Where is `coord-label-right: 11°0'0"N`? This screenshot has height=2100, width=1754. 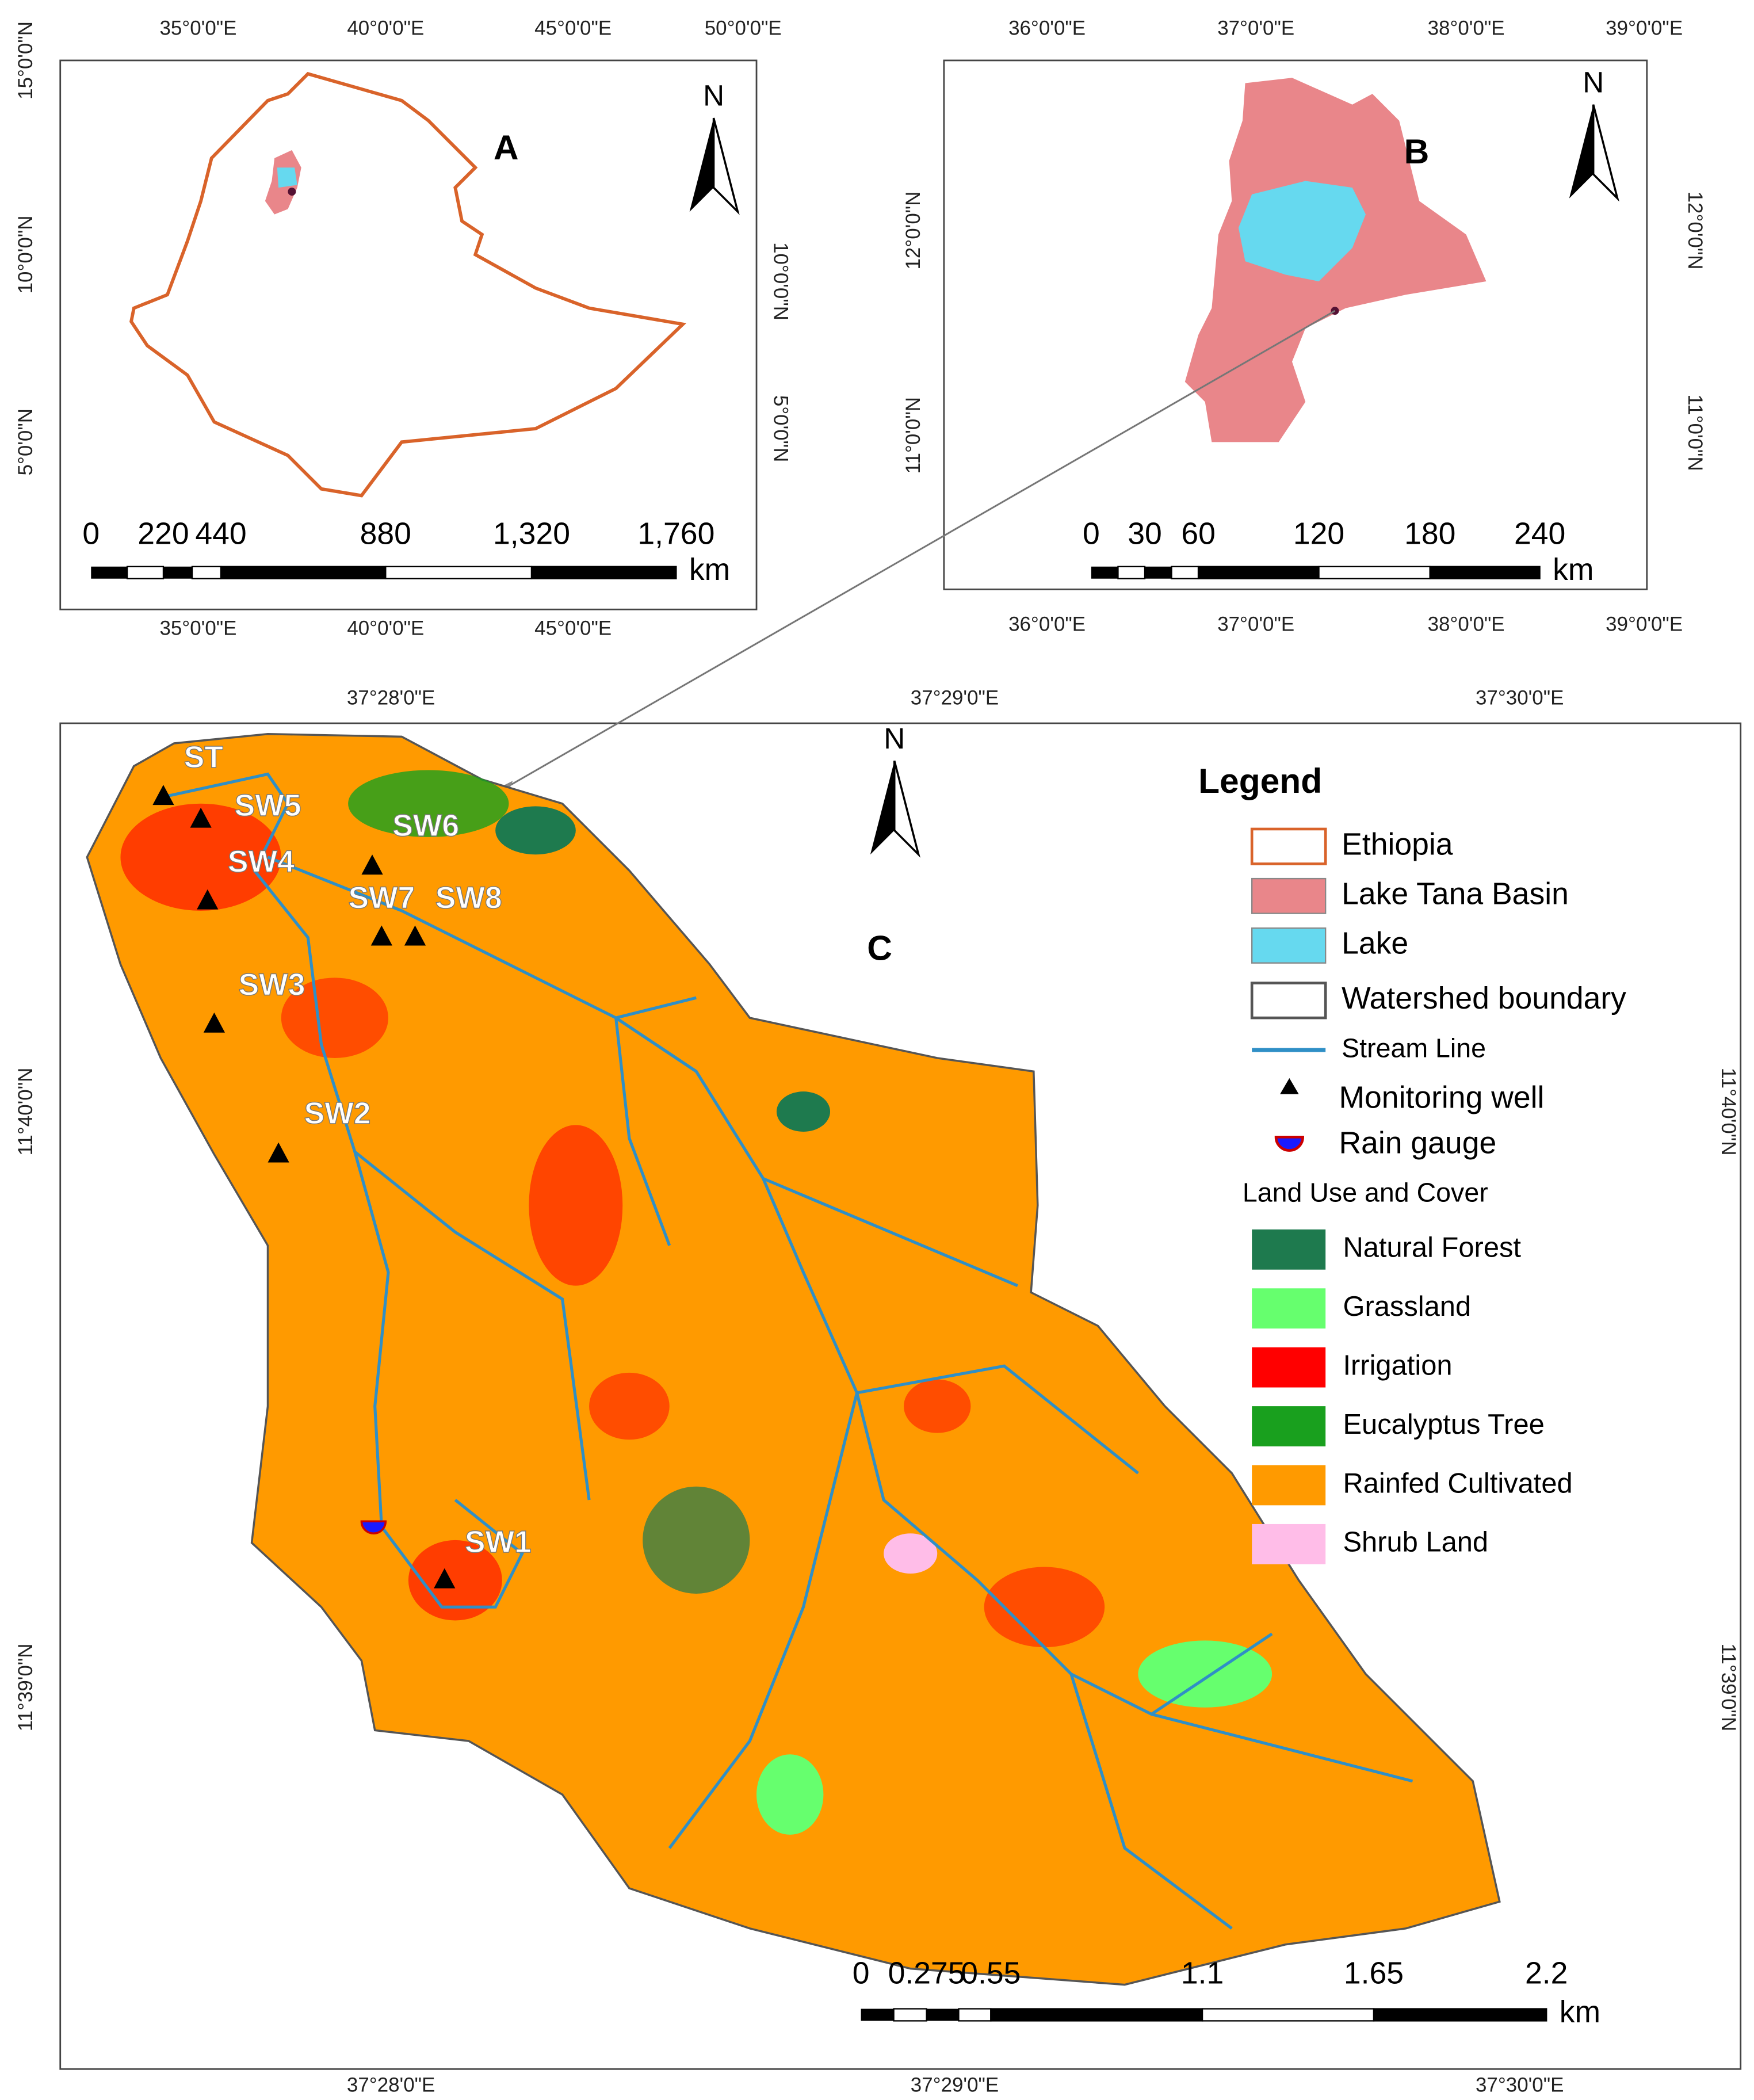 coord-label-right: 11°0'0"N is located at coordinates (1695, 432).